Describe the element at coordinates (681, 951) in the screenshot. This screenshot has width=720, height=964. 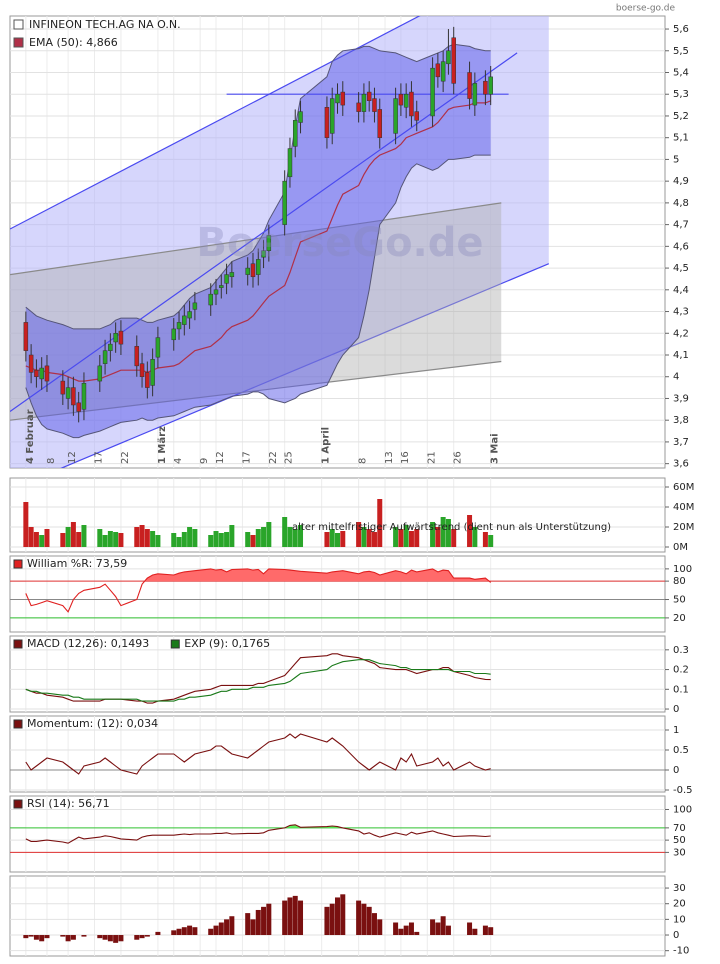
I see `y-tick-label: -10` at that location.